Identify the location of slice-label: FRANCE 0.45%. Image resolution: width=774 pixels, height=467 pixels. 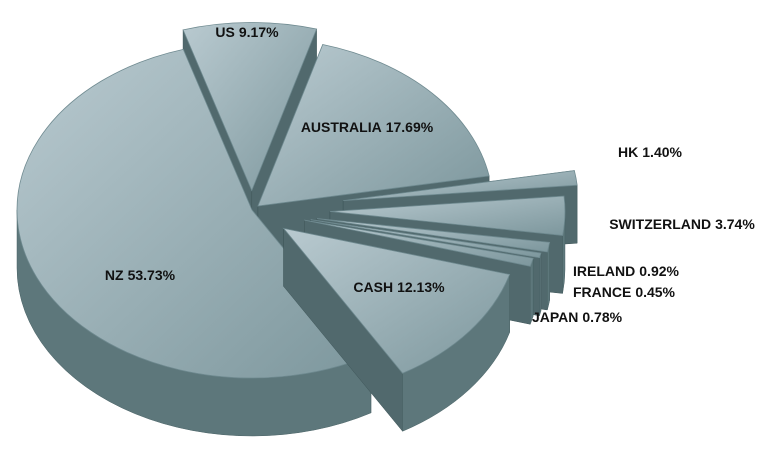
(624, 292).